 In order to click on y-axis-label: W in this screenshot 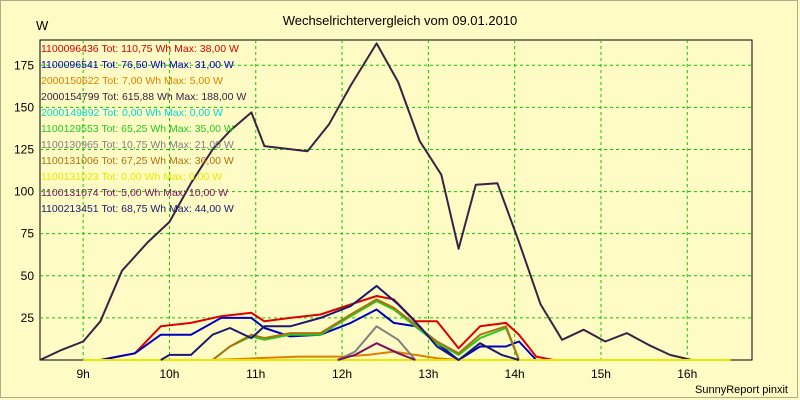, I will do `click(42, 25)`.